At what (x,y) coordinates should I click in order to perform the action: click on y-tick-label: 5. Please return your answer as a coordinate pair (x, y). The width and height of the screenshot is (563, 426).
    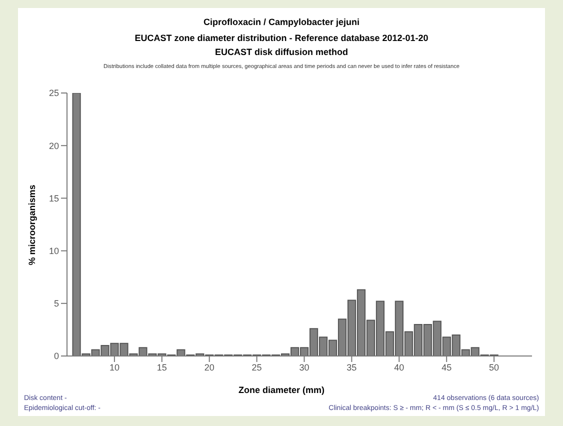
    Looking at the image, I should click on (56, 303).